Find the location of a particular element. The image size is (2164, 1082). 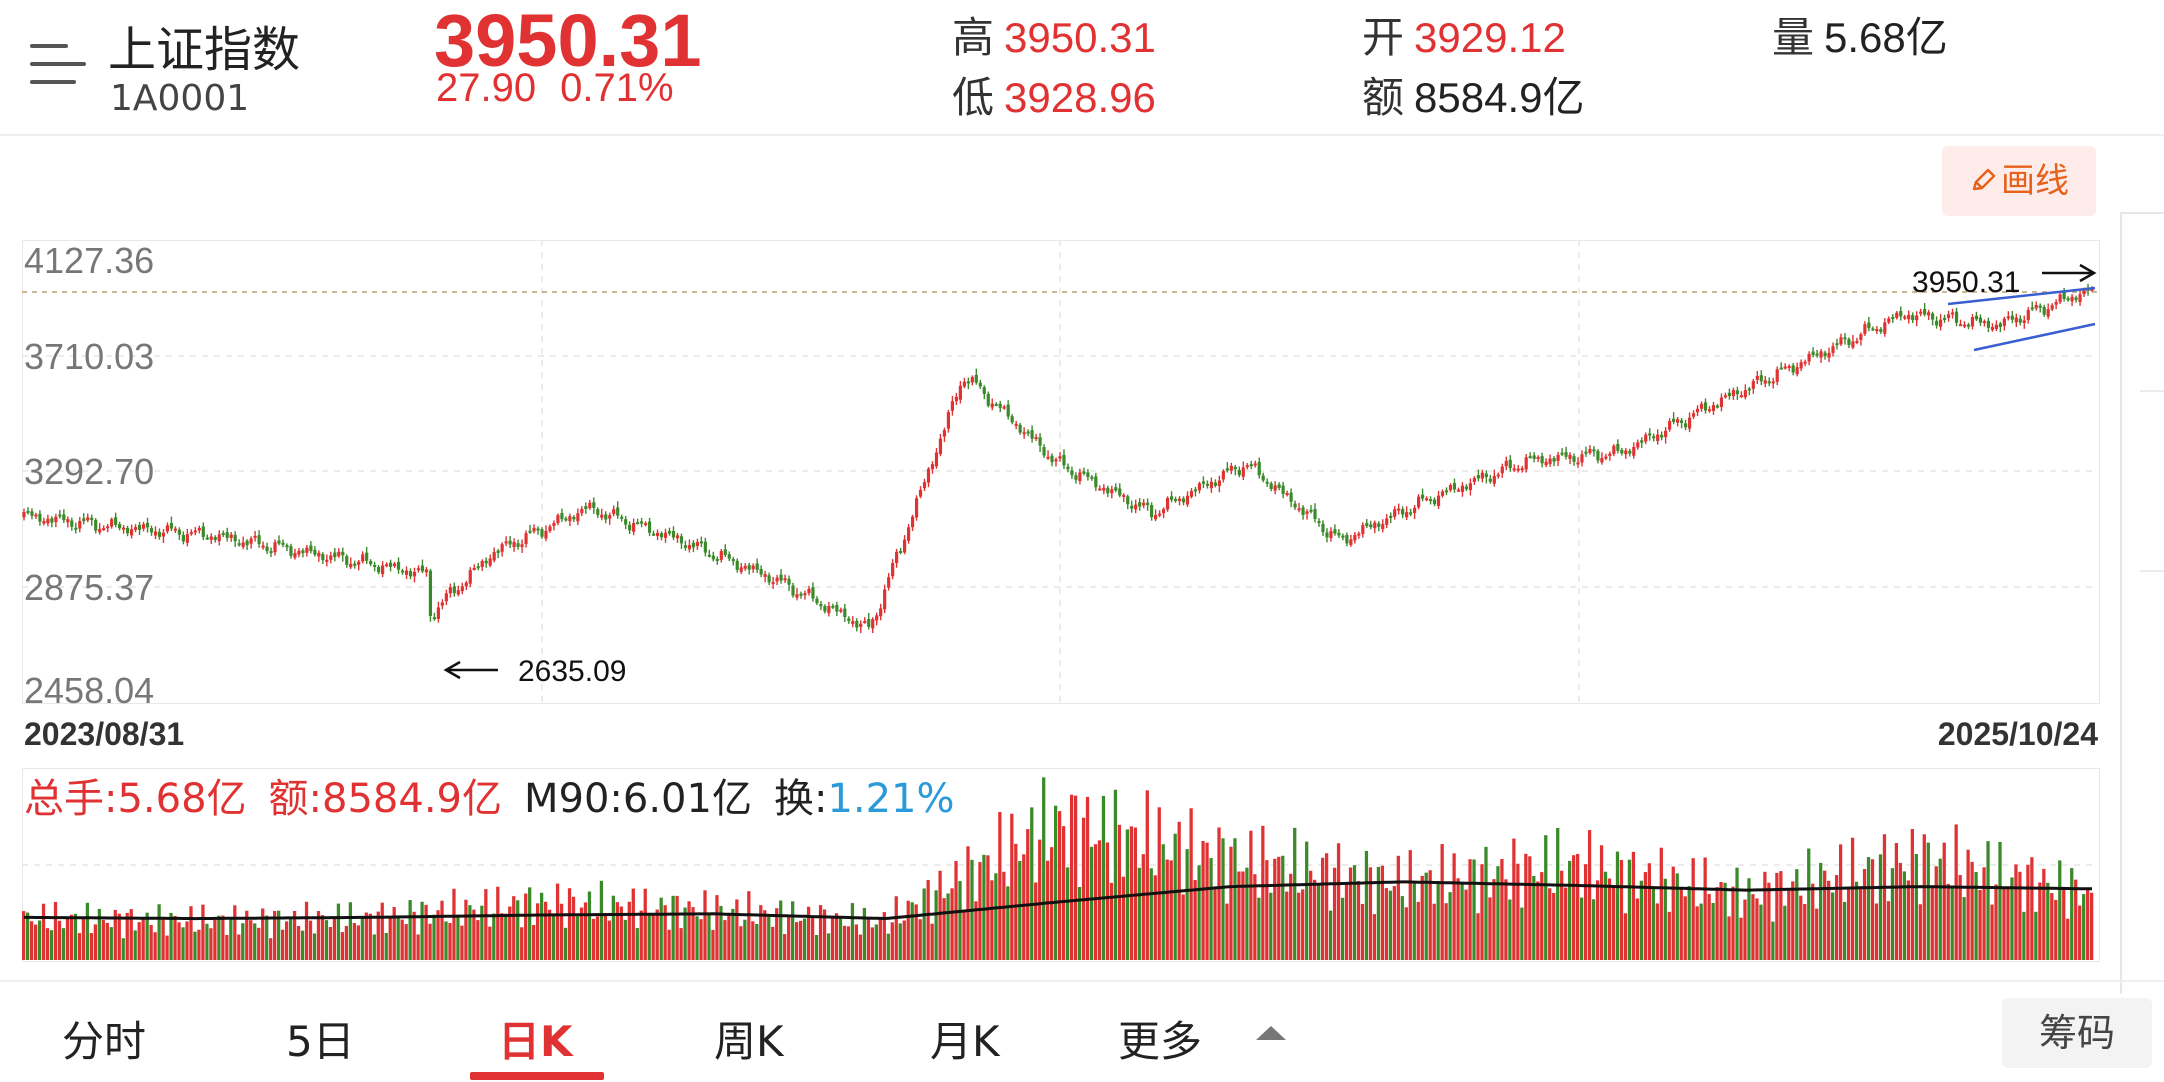

side-panel-divider is located at coordinates (2152, 571).